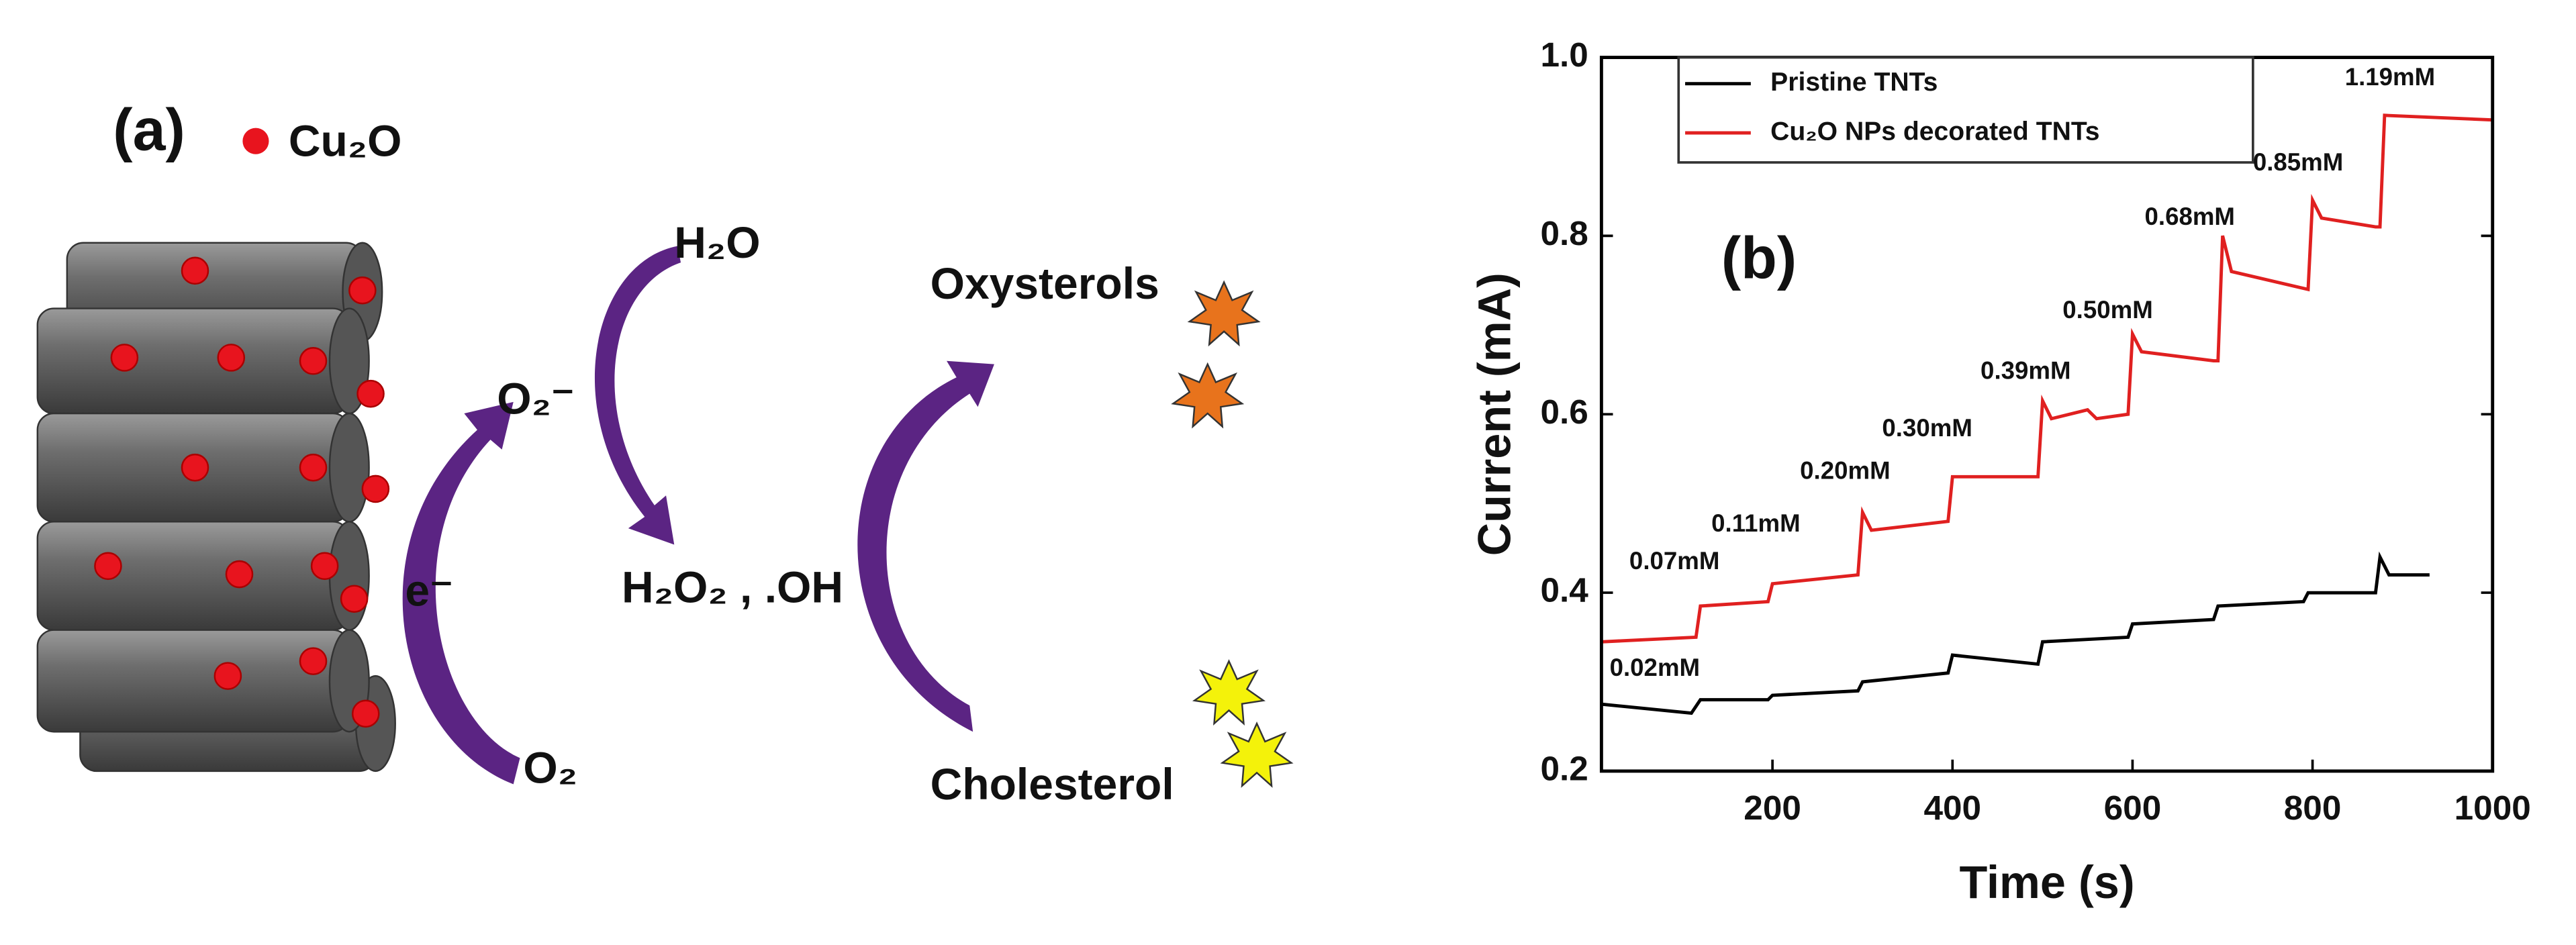  I want to click on molecule-label: Oxysterols, so click(1045, 283).